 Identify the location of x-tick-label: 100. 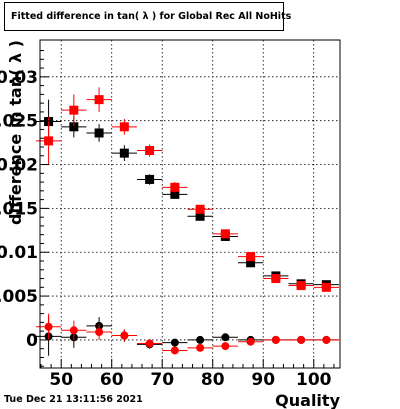
(314, 380).